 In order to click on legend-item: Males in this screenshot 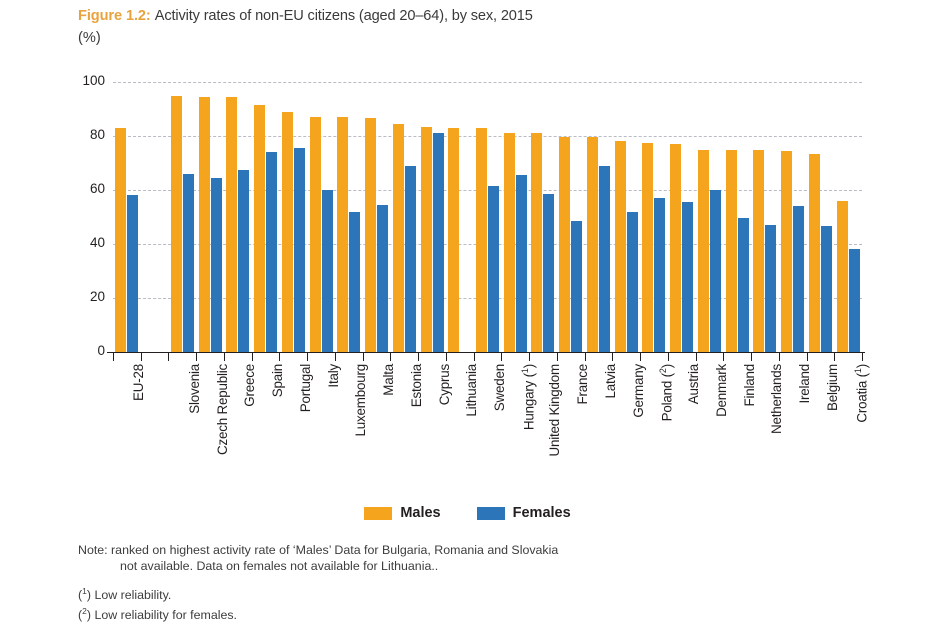, I will do `click(402, 513)`.